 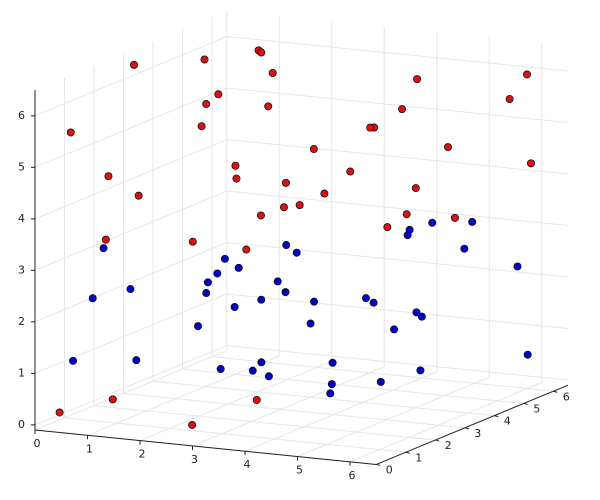 What do you see at coordinates (477, 433) in the screenshot?
I see `y-tick-label: 3` at bounding box center [477, 433].